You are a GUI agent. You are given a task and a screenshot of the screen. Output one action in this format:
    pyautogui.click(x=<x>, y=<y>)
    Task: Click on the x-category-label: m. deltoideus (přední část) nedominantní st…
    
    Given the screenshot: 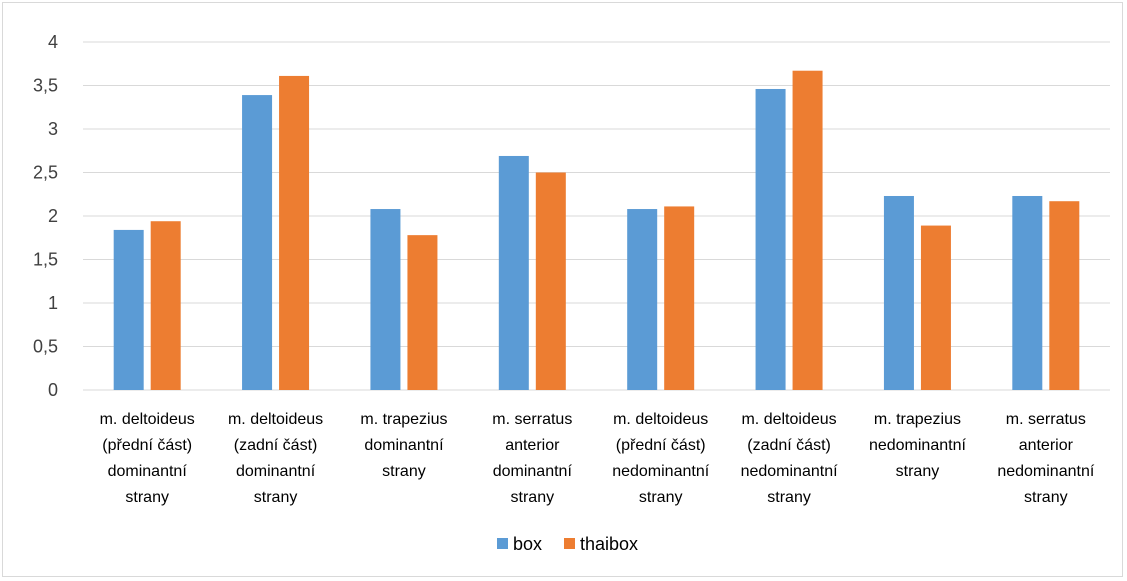 What is the action you would take?
    pyautogui.click(x=661, y=458)
    